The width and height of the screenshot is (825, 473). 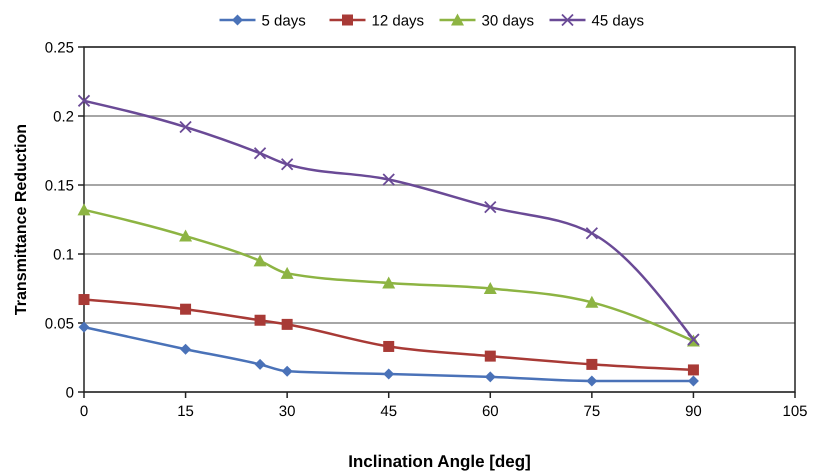 What do you see at coordinates (592, 411) in the screenshot?
I see `x-tick-label: 75` at bounding box center [592, 411].